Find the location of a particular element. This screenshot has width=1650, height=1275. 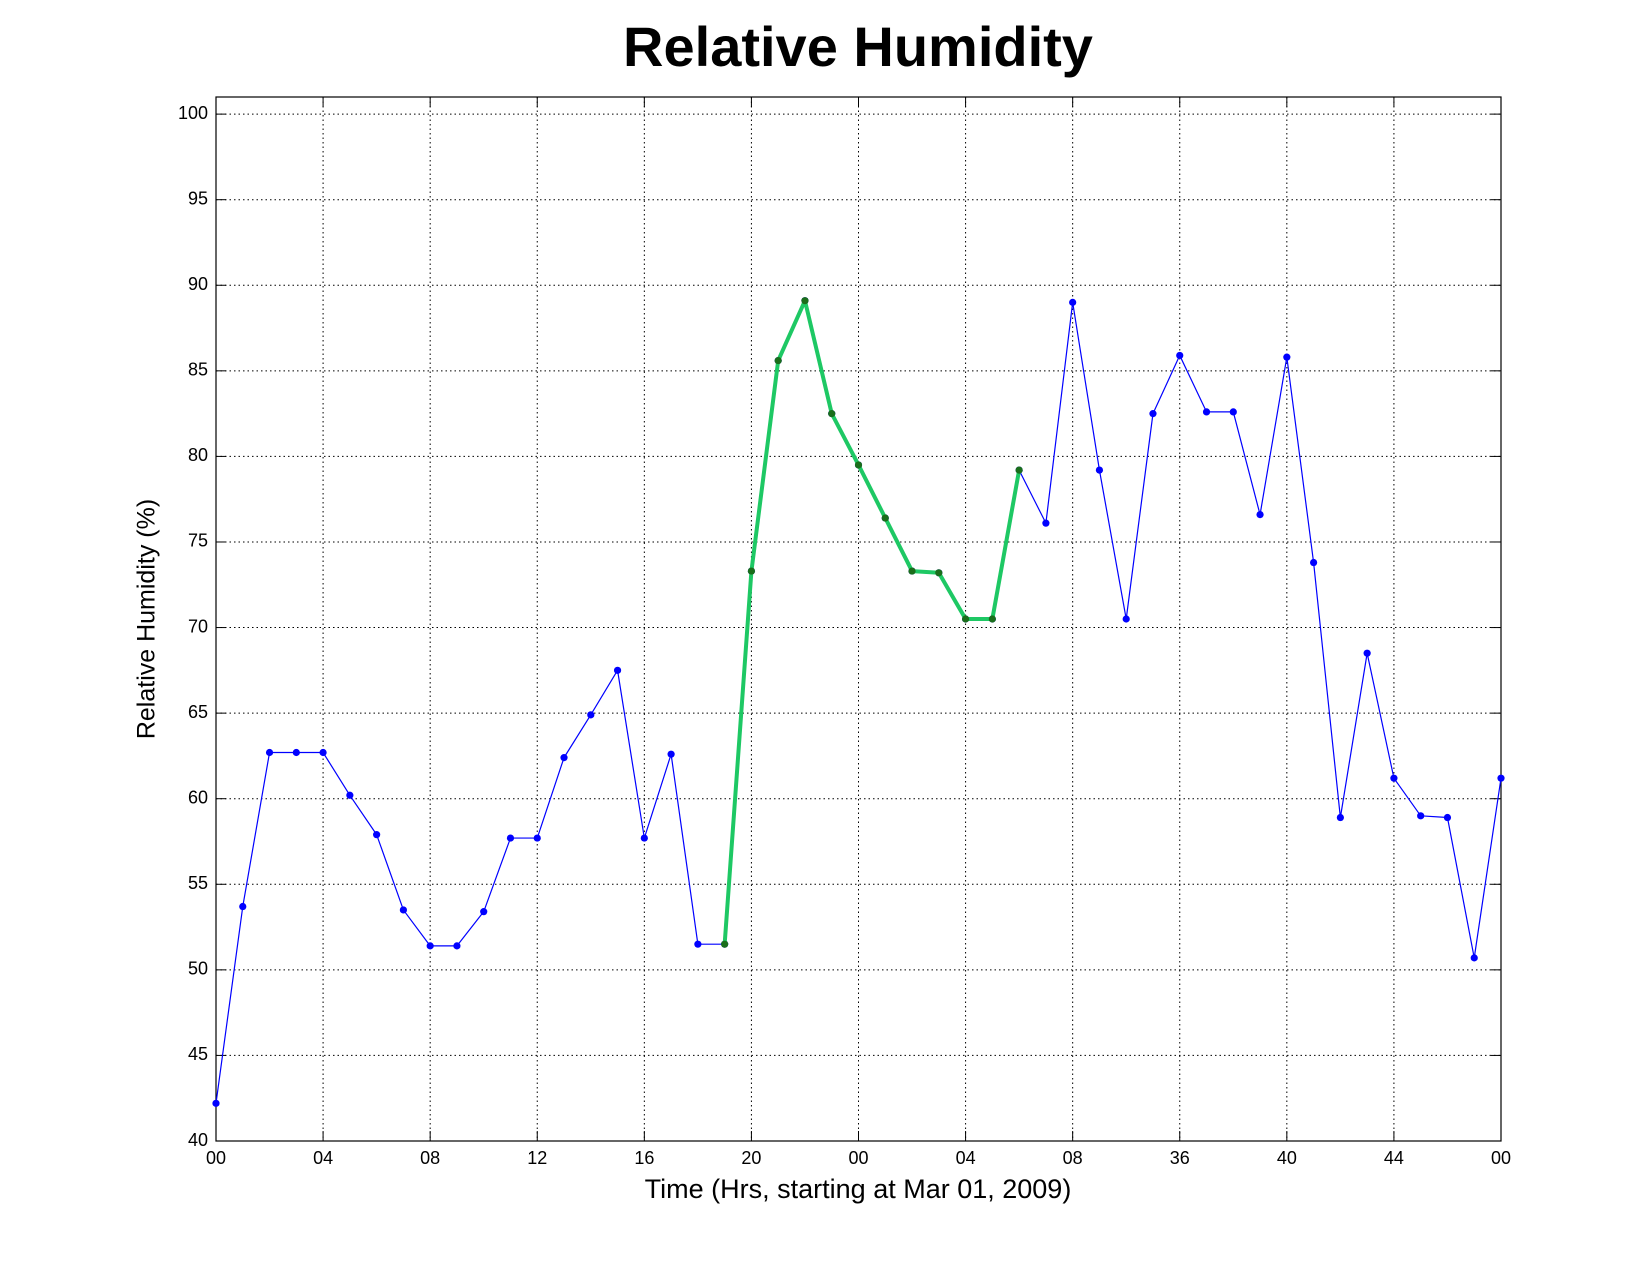

x-tick-label: 12 is located at coordinates (537, 1158).